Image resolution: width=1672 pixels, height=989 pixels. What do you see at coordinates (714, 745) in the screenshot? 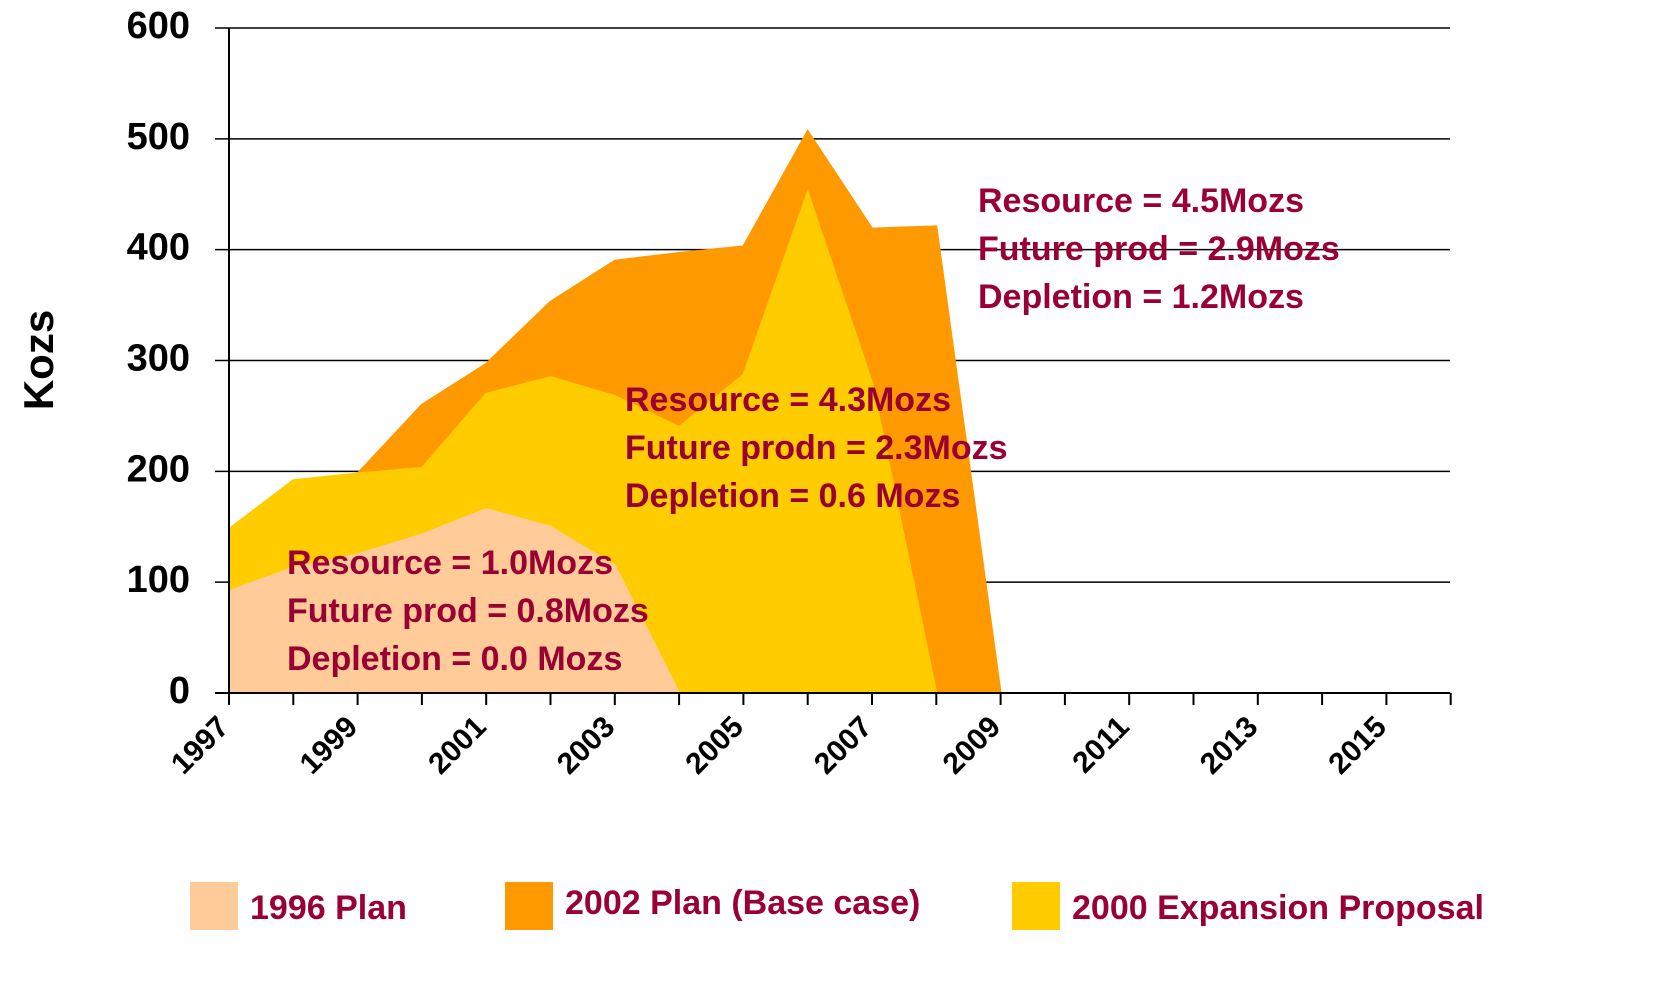
I see `x-tick-label: 2005` at bounding box center [714, 745].